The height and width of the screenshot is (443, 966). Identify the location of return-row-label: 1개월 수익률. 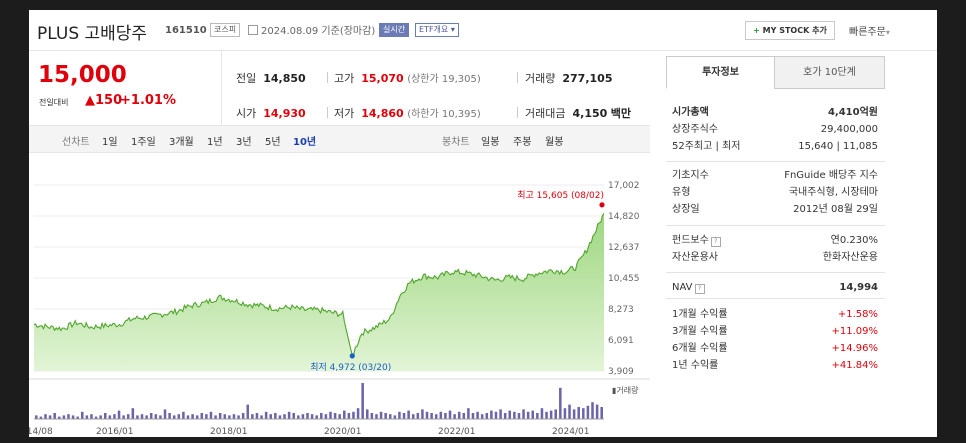
(700, 314).